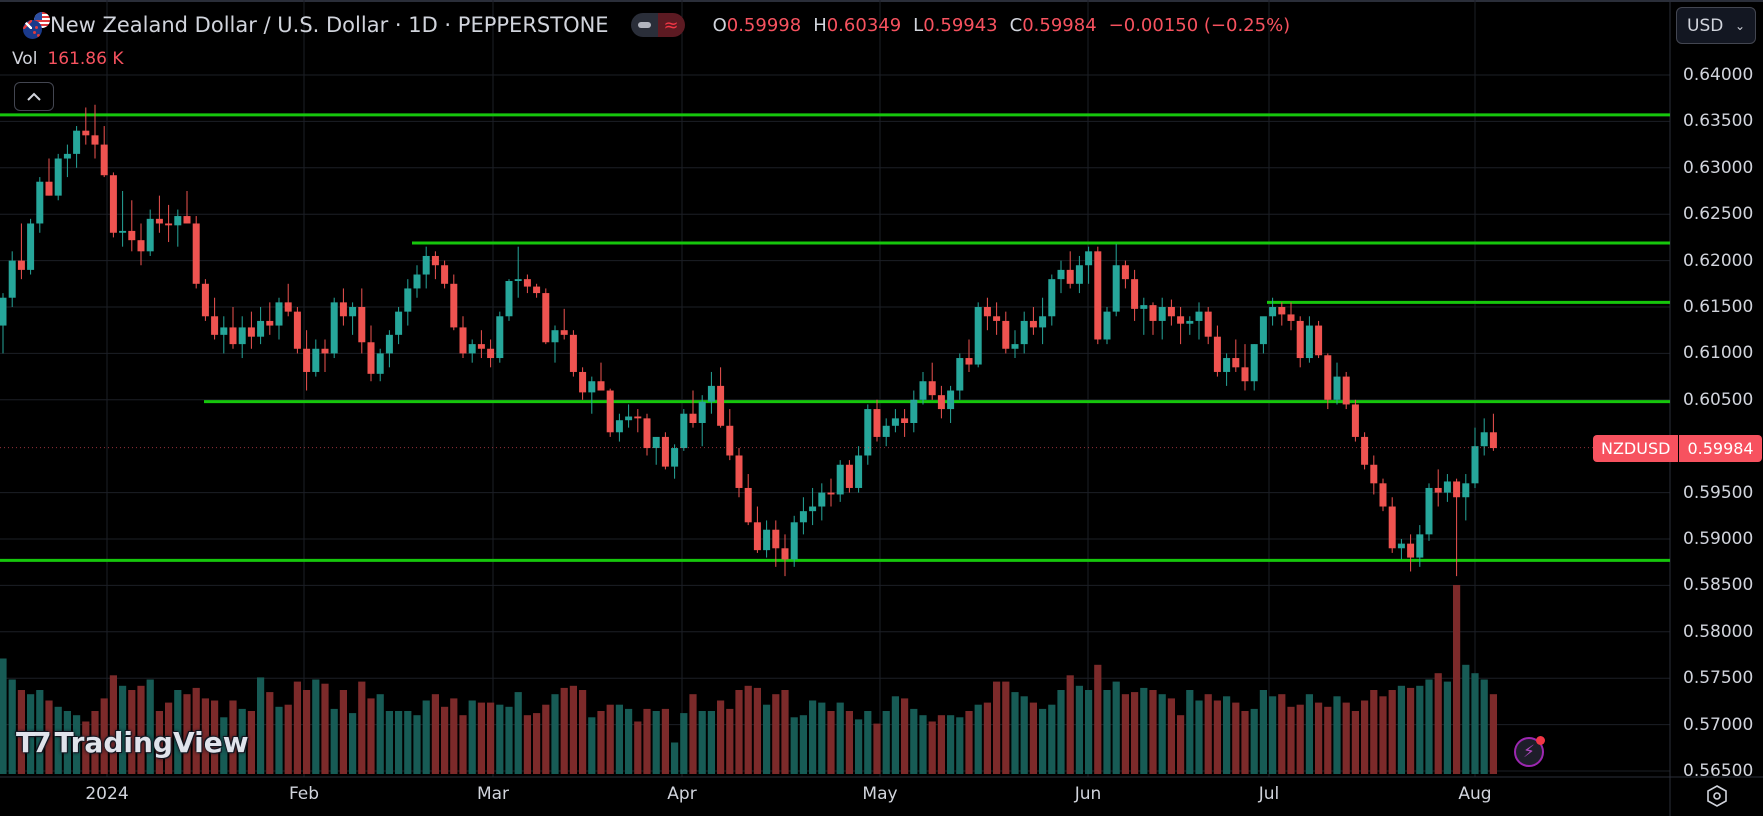  I want to click on high-value: 0.60349, so click(864, 25).